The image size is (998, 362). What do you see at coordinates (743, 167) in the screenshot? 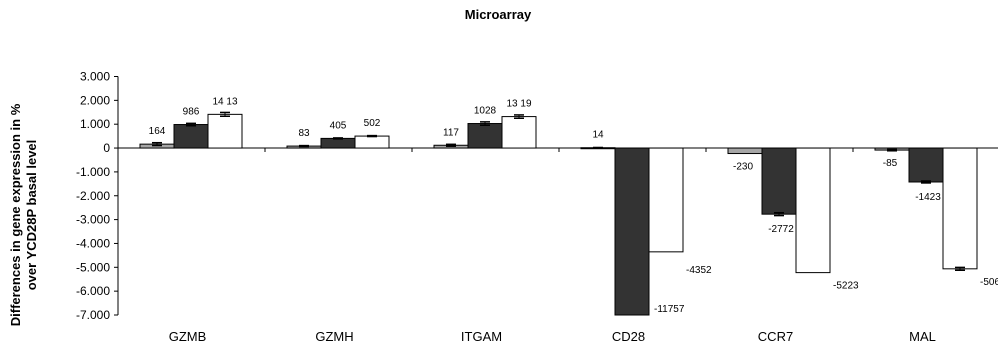
I see `data-label: -230` at bounding box center [743, 167].